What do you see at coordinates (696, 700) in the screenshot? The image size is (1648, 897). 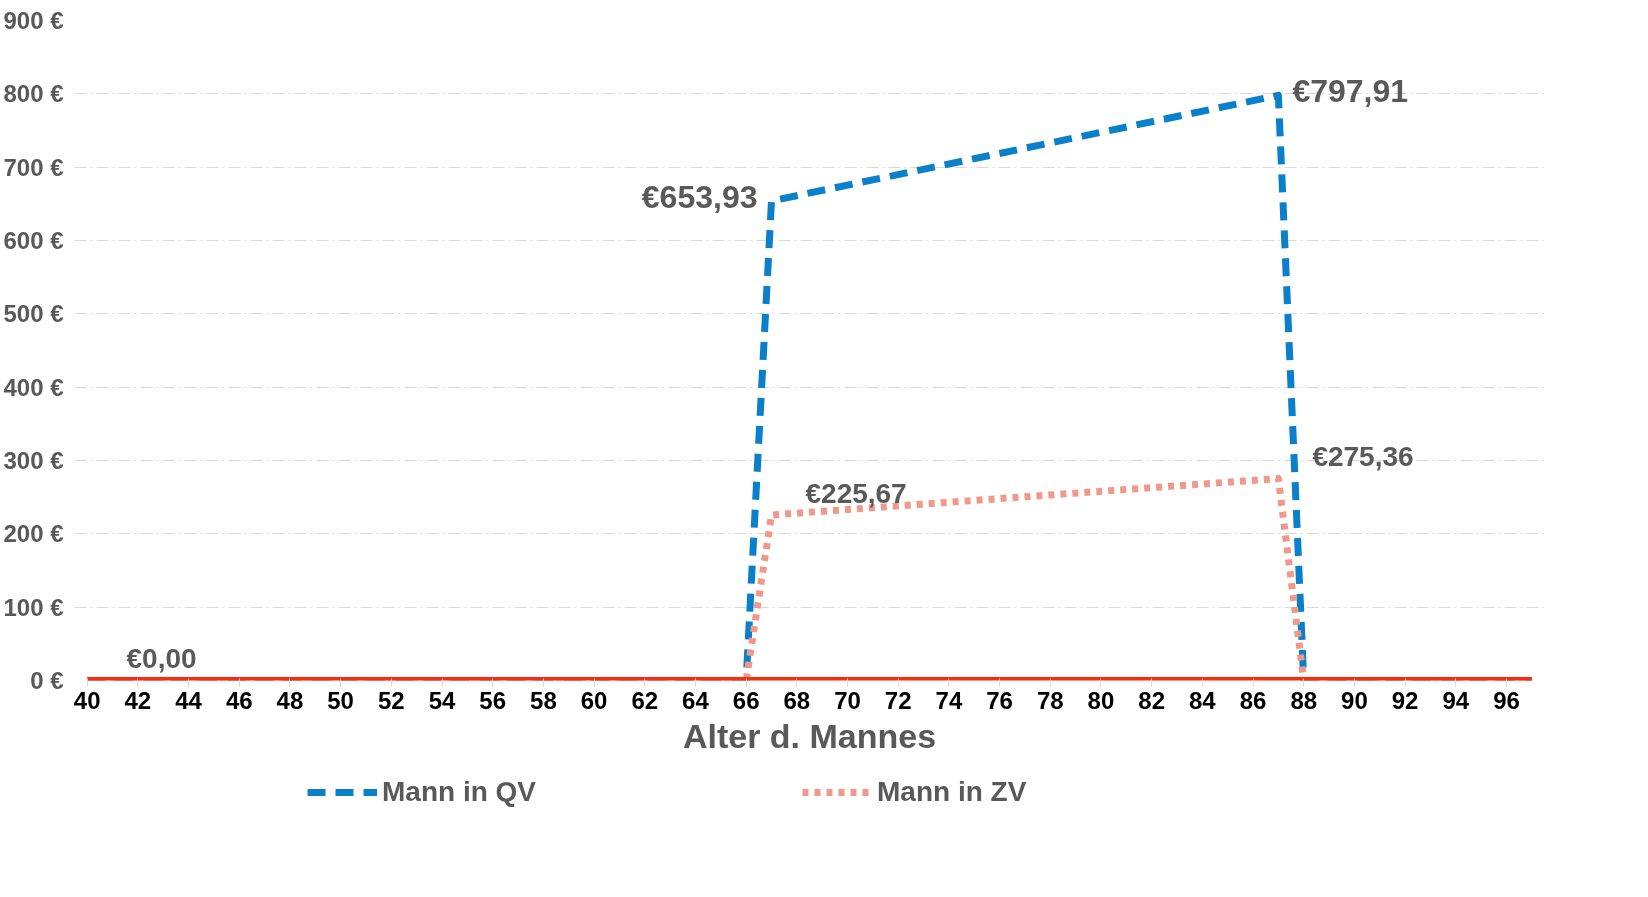 I see `x-tick-label: 64` at bounding box center [696, 700].